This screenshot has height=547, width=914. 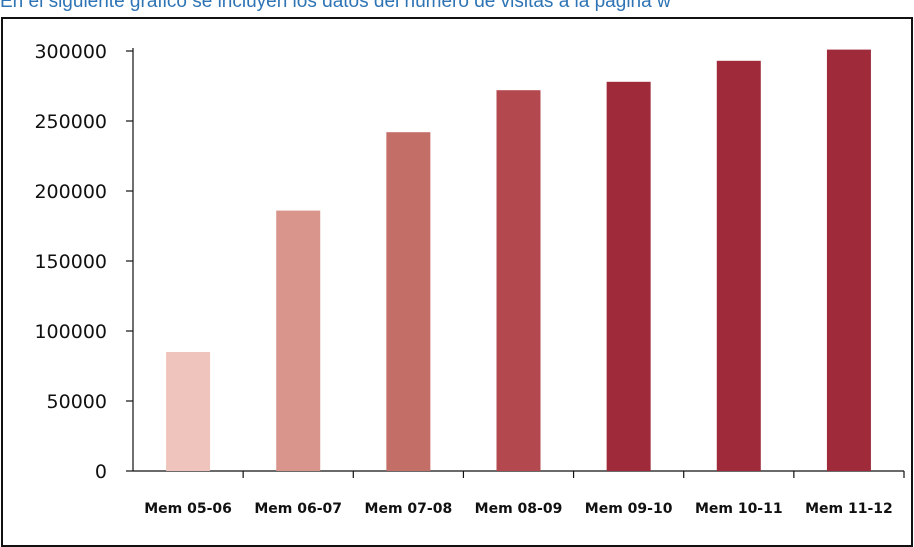 I want to click on x-tick-label: Mem 07-08, so click(x=409, y=509).